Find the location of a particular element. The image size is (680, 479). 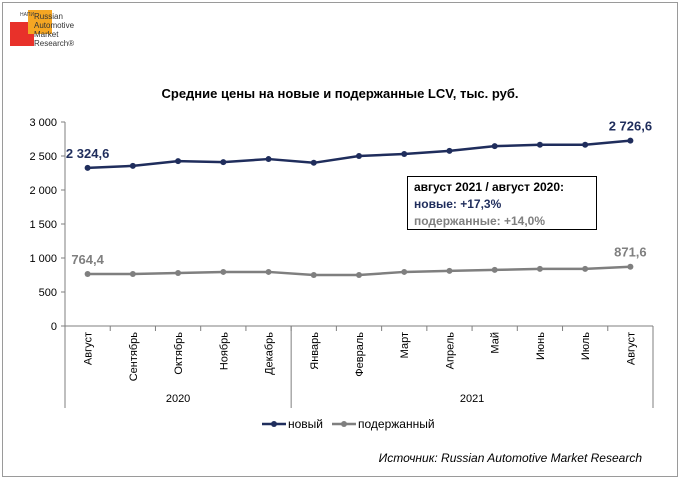

x-tick-label: Июнь is located at coordinates (541, 346).